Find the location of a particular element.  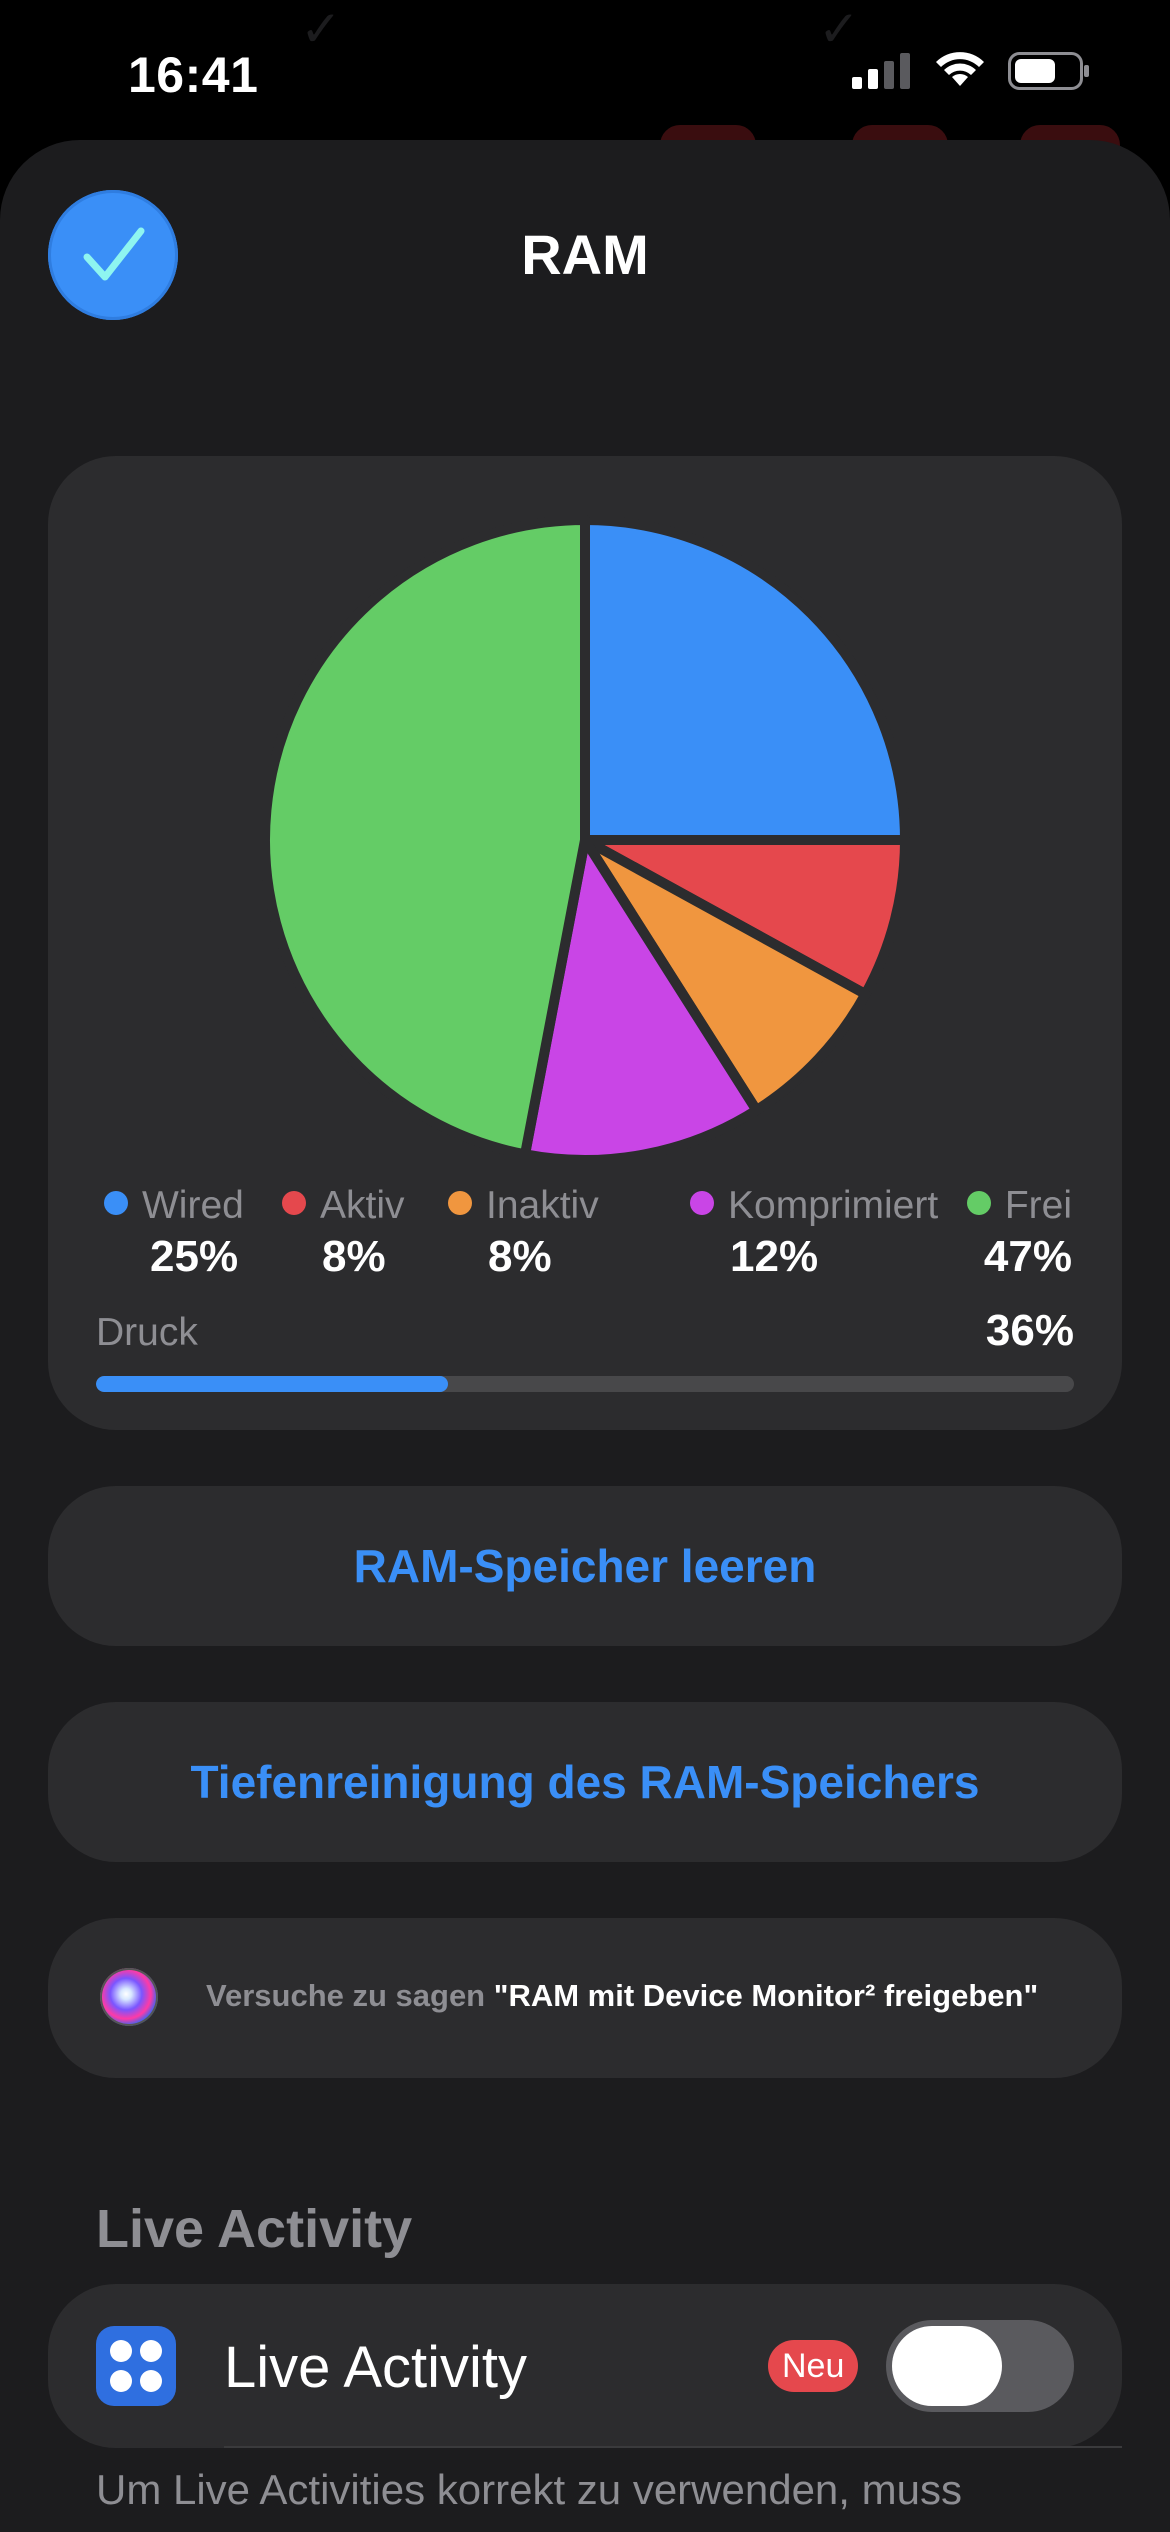

live-activity-label: Live Activity is located at coordinates (375, 2367).